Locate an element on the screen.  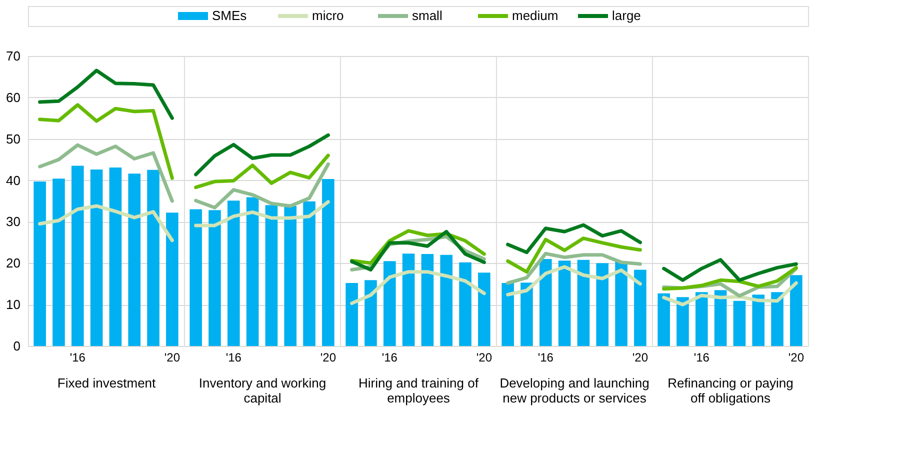
y-tick-label: 10 is located at coordinates (13, 304).